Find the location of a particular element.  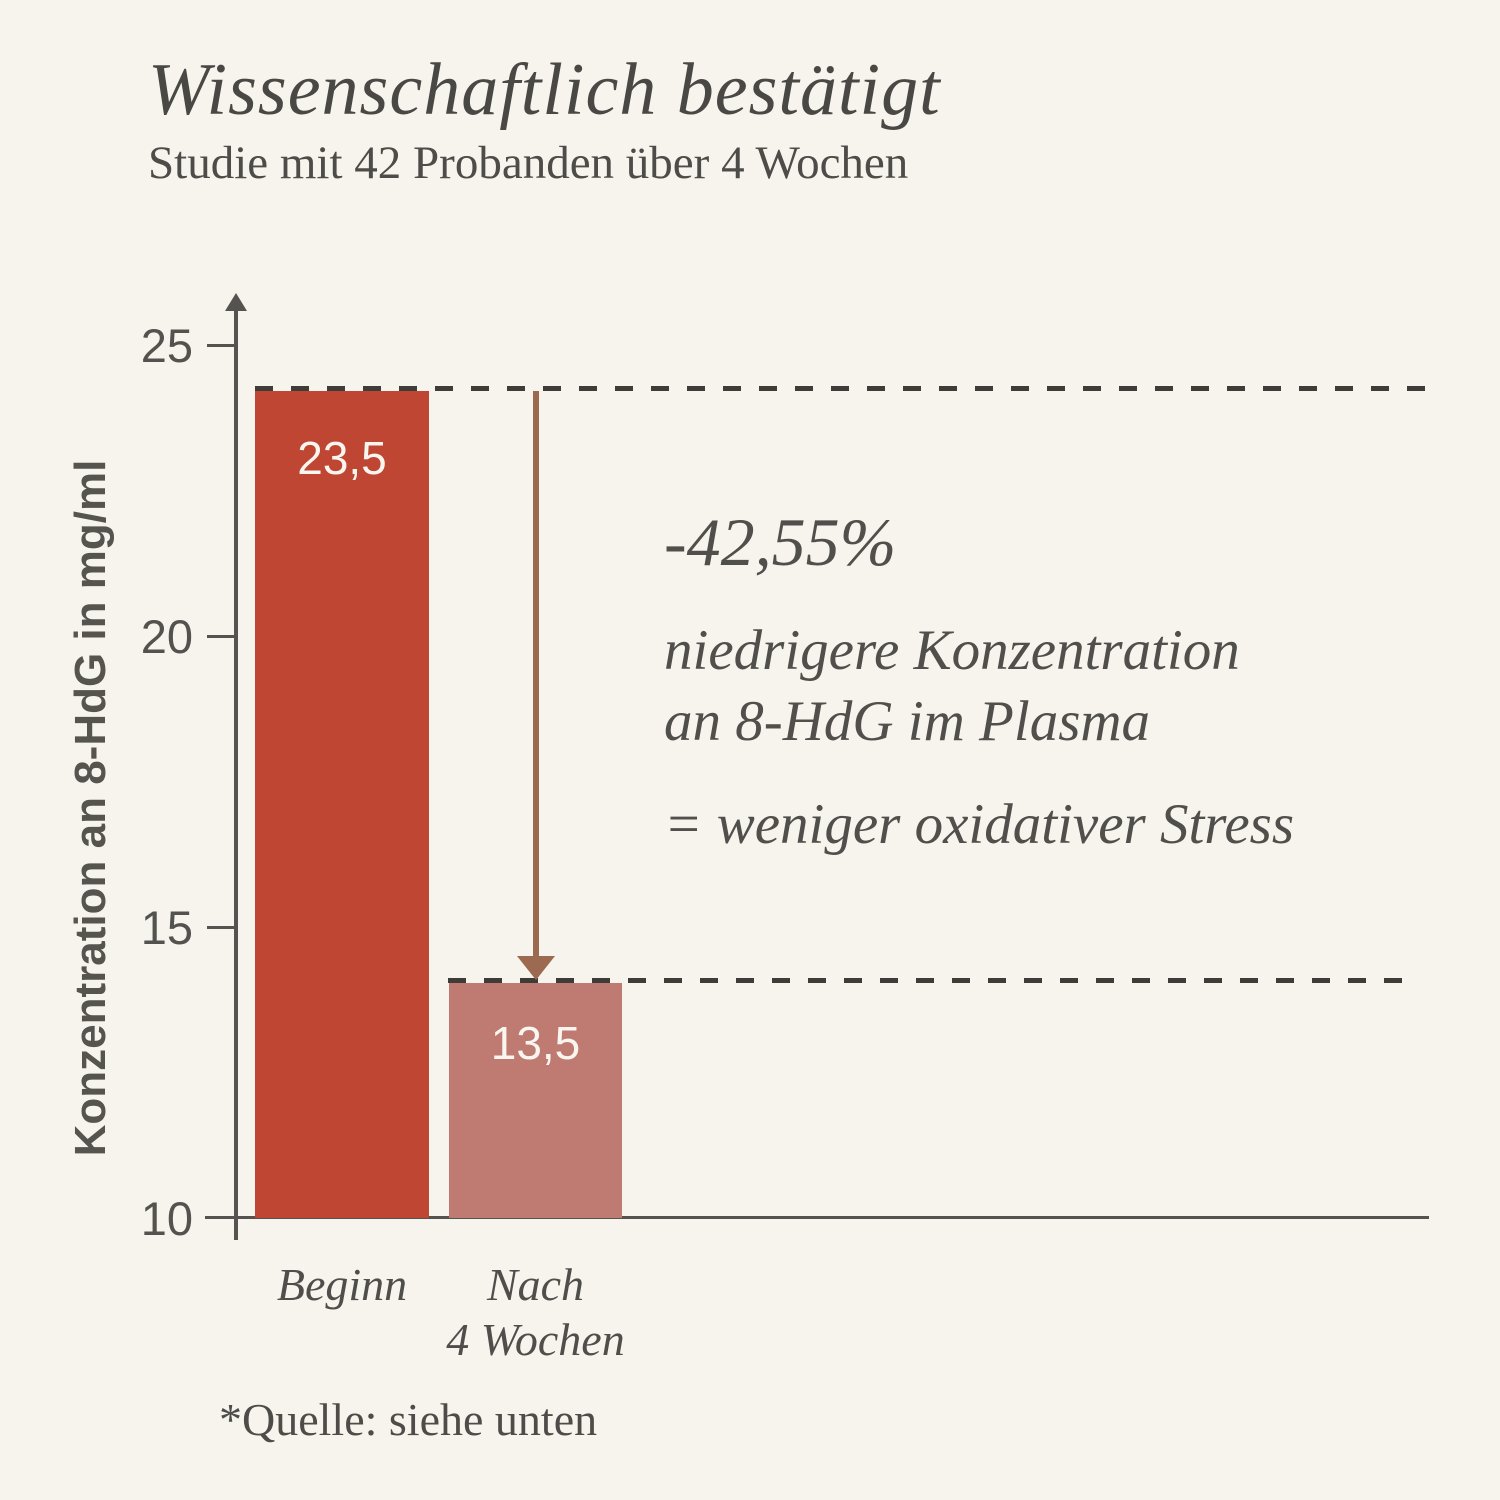

y-tick-label-25: 25 is located at coordinates (166, 345).